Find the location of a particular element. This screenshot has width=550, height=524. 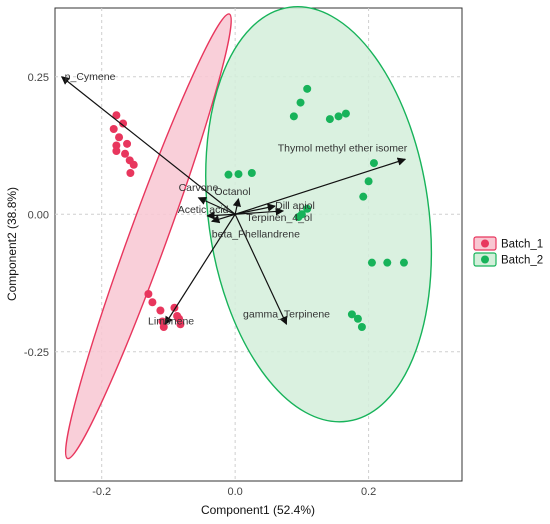

loading-label: Limonene is located at coordinates (171, 321).